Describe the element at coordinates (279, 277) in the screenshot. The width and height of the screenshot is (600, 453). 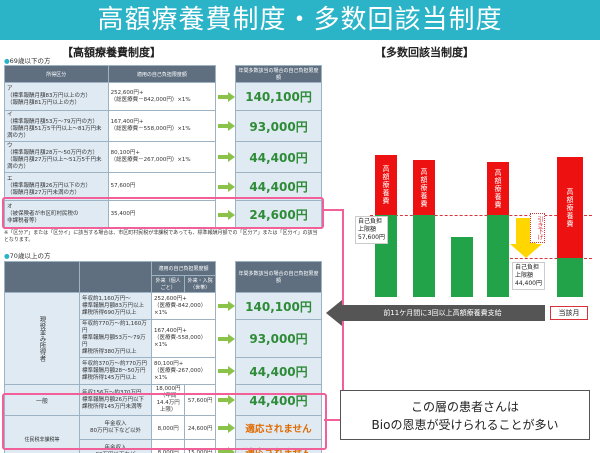
I see `t2-header-val: 年間多数該当の場合の自己負担限度額` at that location.